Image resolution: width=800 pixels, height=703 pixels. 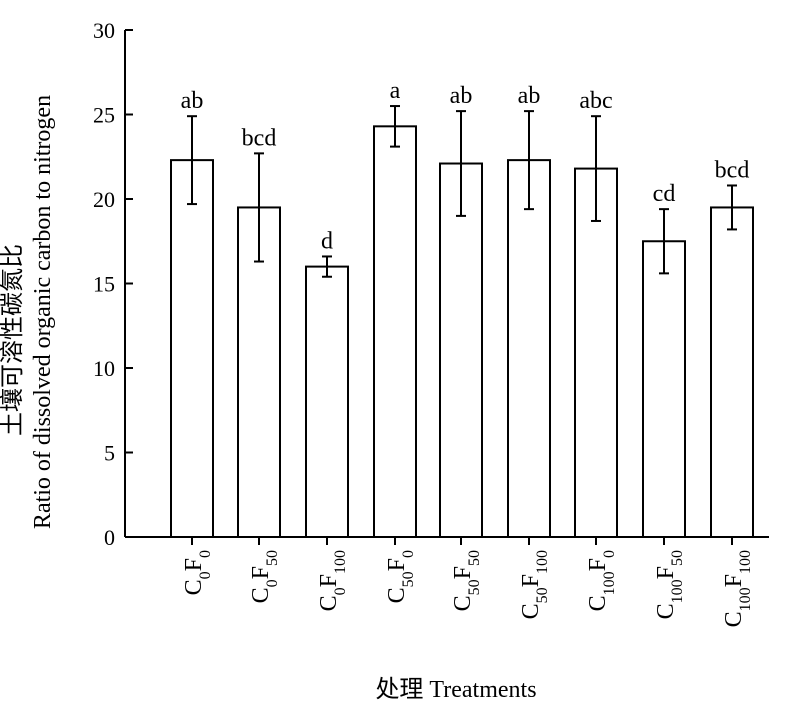 What do you see at coordinates (192, 101) in the screenshot?
I see `significance-label-0: ab` at bounding box center [192, 101].